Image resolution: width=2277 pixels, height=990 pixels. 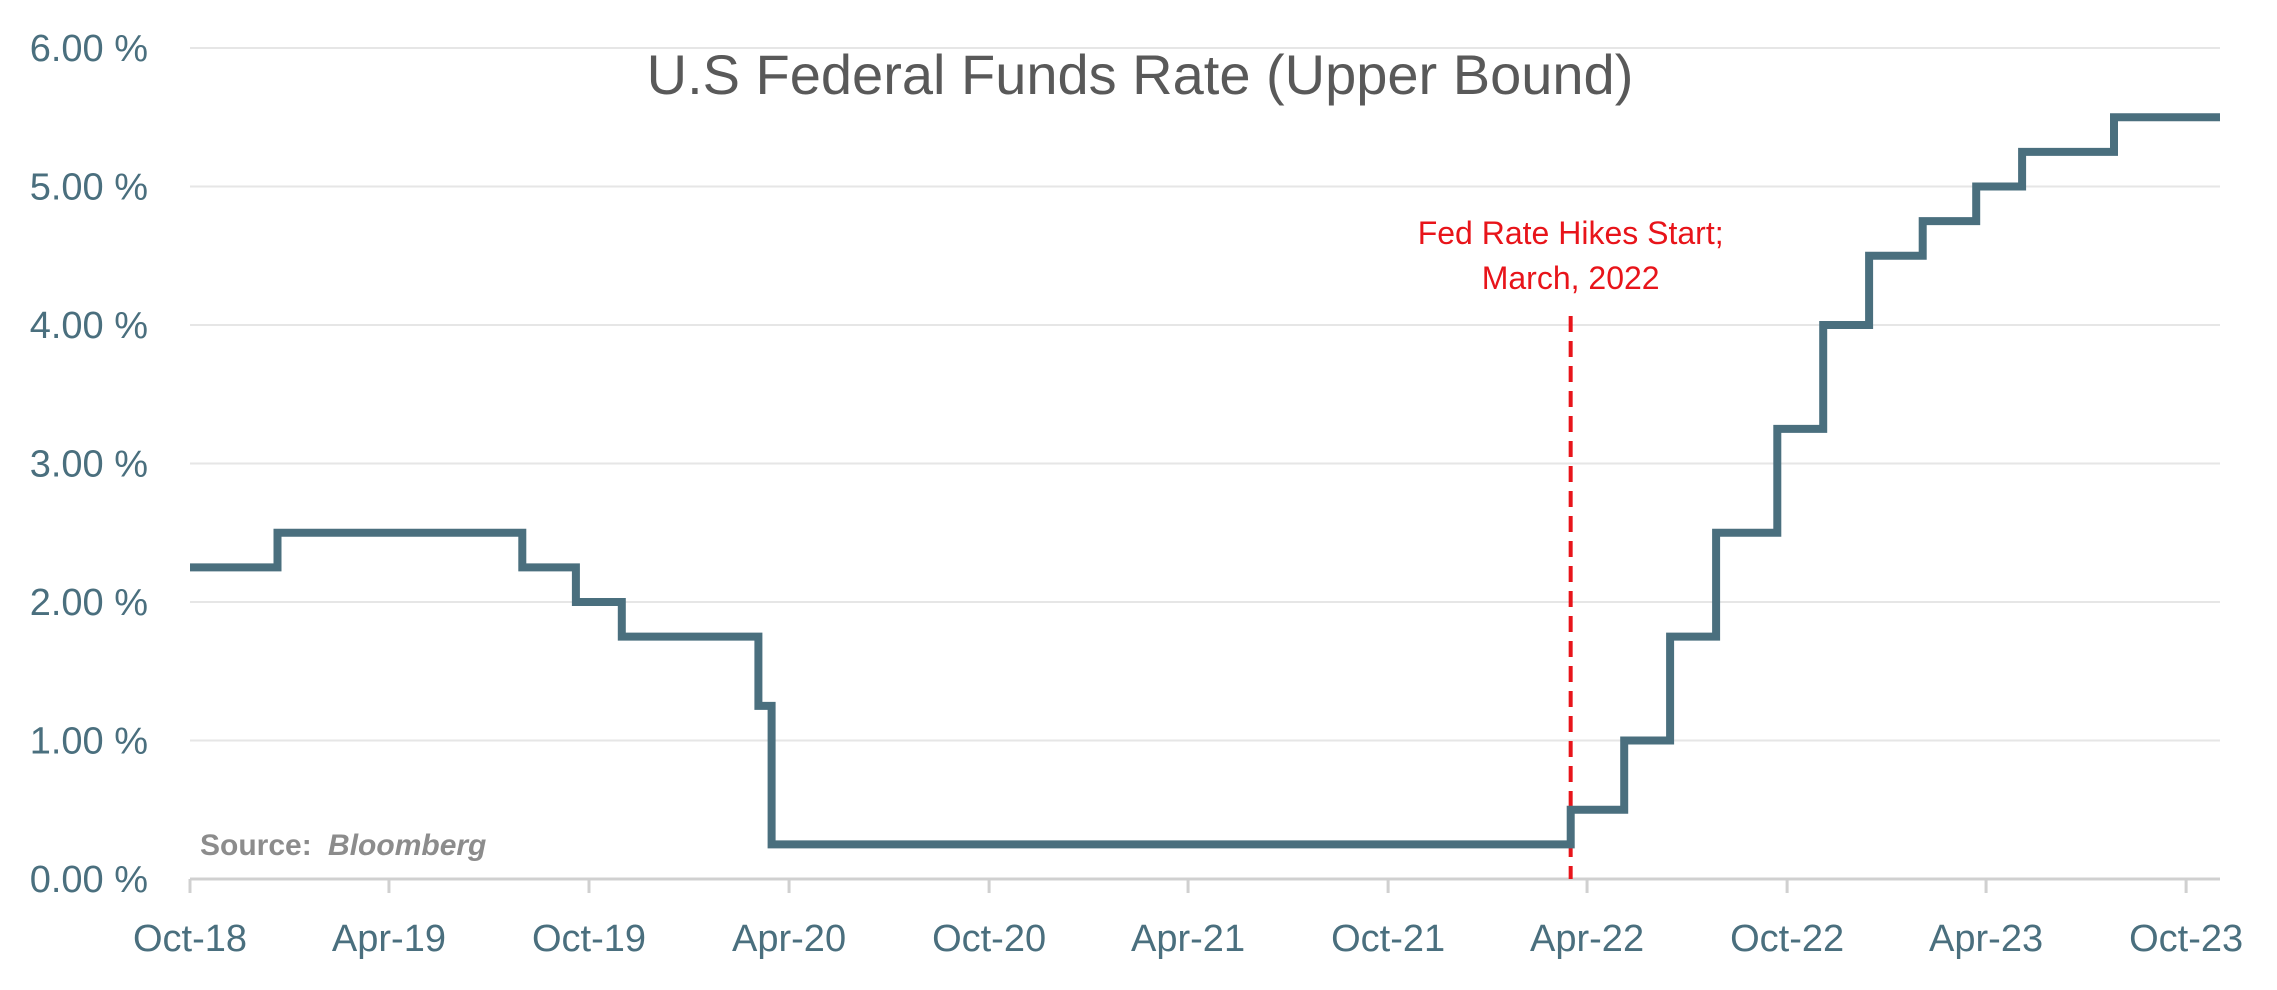 I want to click on source-label: Source:, so click(x=256, y=845).